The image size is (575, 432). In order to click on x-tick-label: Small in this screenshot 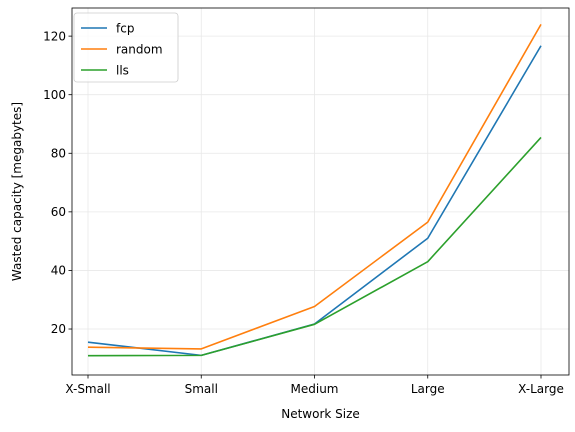, I will do `click(201, 389)`.